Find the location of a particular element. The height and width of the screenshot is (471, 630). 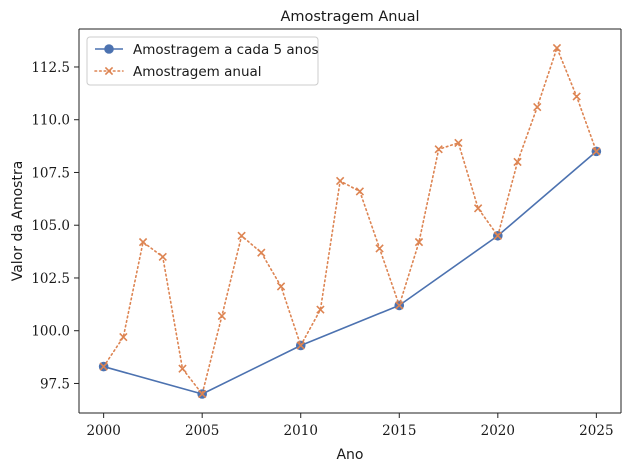

chart-title: Amostragem Anual is located at coordinates (349, 17).